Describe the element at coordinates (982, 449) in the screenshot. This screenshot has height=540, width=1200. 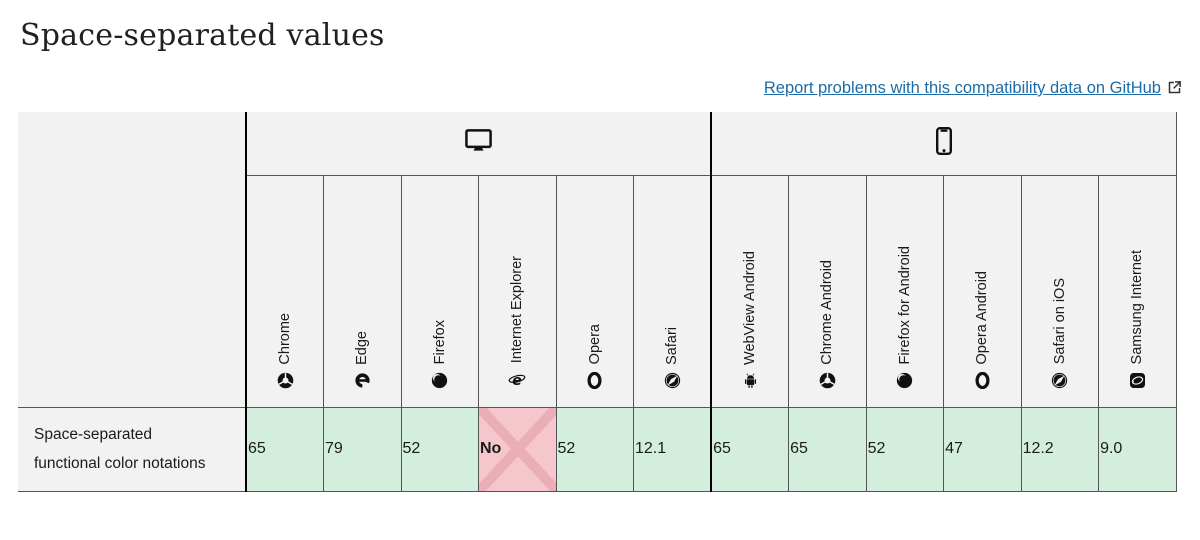
I see `support-cell-opera-android: 47` at that location.